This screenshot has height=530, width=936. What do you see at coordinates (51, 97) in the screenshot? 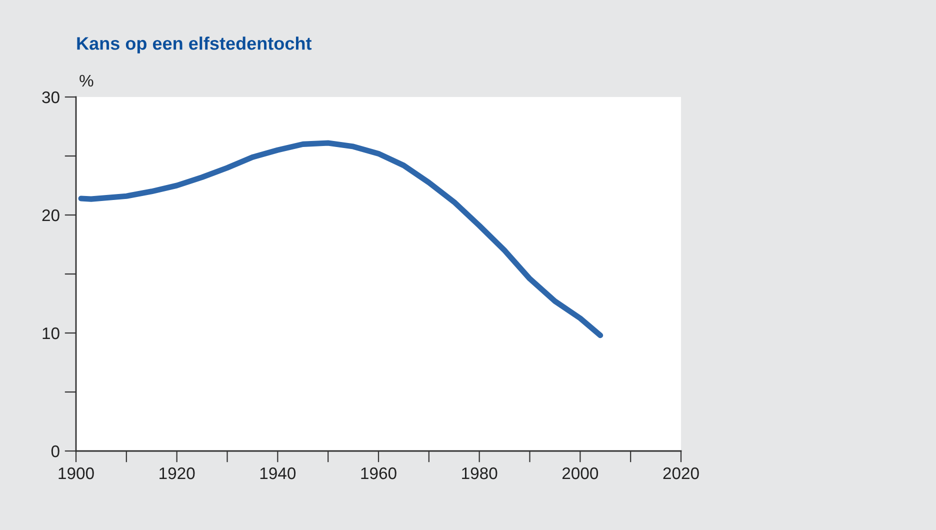
I see `y-tick-label: 30` at bounding box center [51, 97].